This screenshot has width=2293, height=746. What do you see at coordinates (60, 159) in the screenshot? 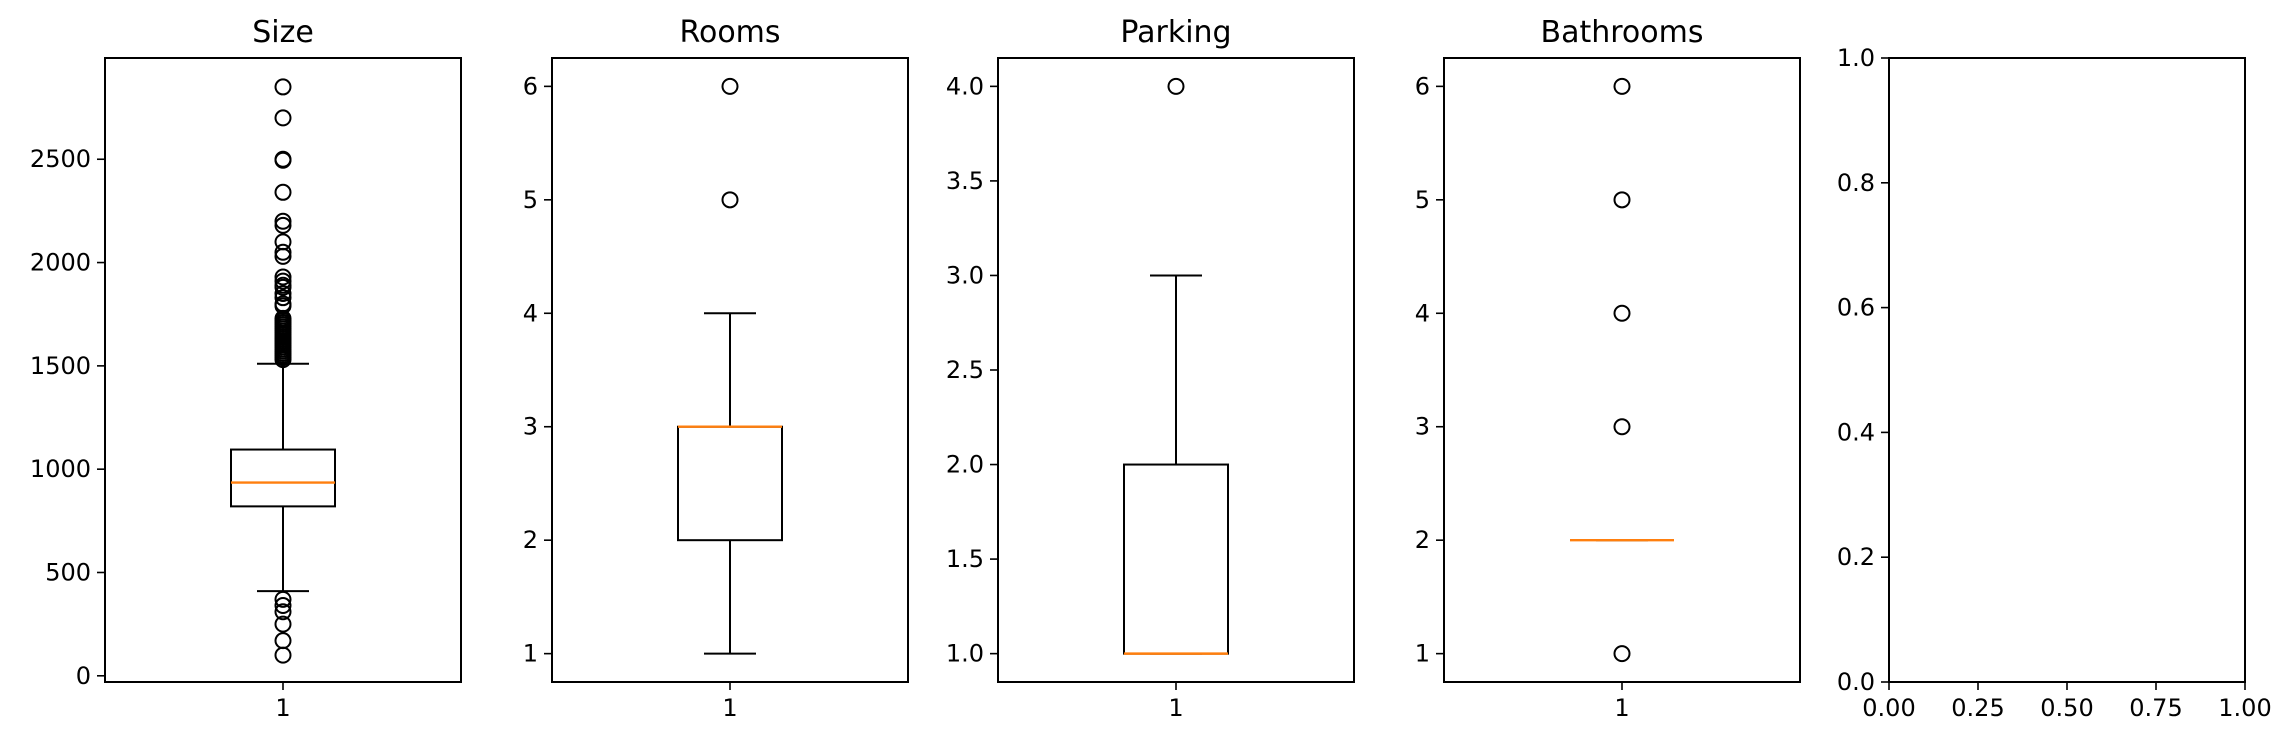
I see `y-tick-label: 2500` at bounding box center [60, 159].